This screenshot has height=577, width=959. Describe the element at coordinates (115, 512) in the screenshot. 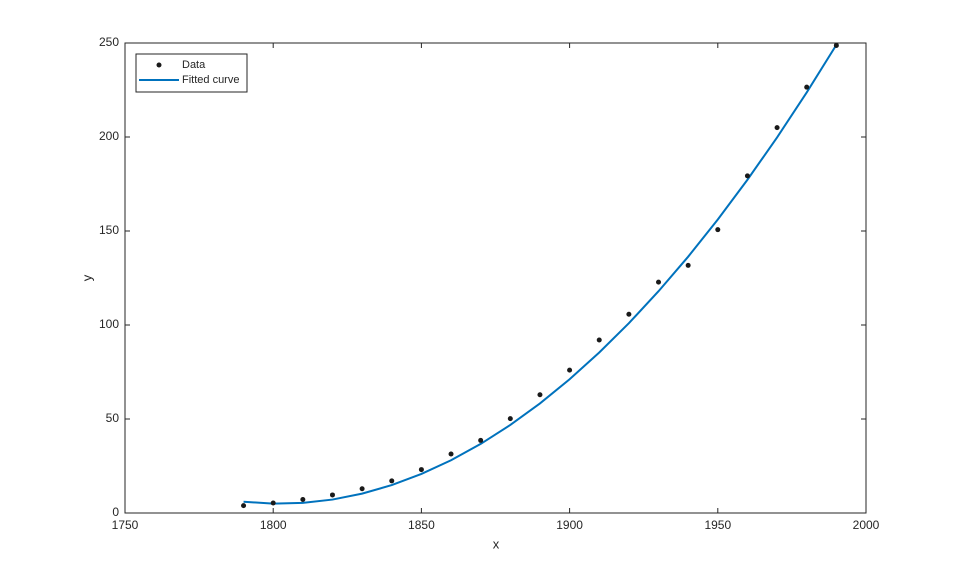

I see `y-tick-label: 0` at that location.